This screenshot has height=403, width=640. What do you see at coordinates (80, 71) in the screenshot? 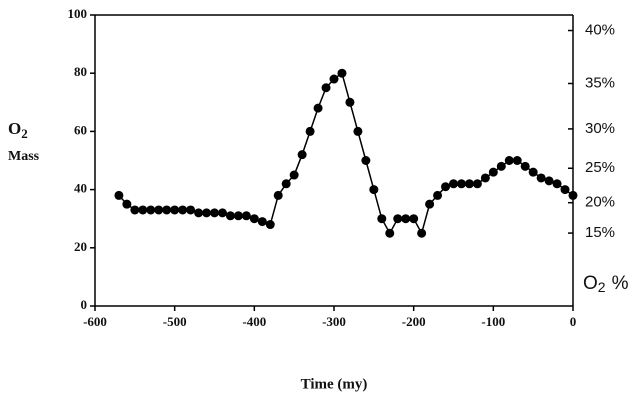
I see `y-tick-label: 80` at bounding box center [80, 71].